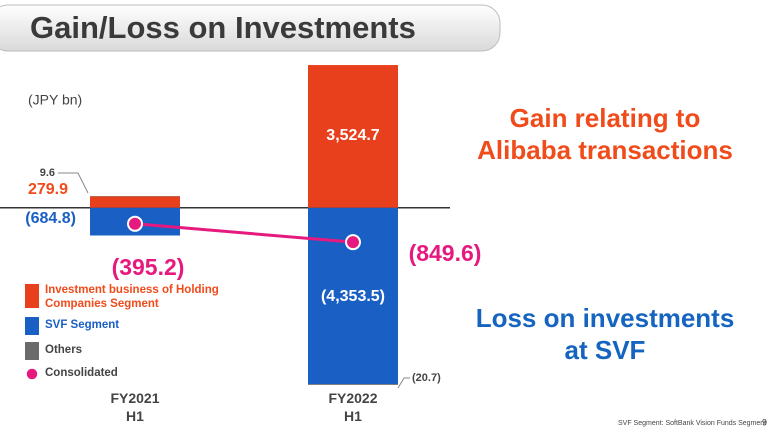 The height and width of the screenshot is (436, 778). I want to click on data-label: 9.6, so click(47, 173).